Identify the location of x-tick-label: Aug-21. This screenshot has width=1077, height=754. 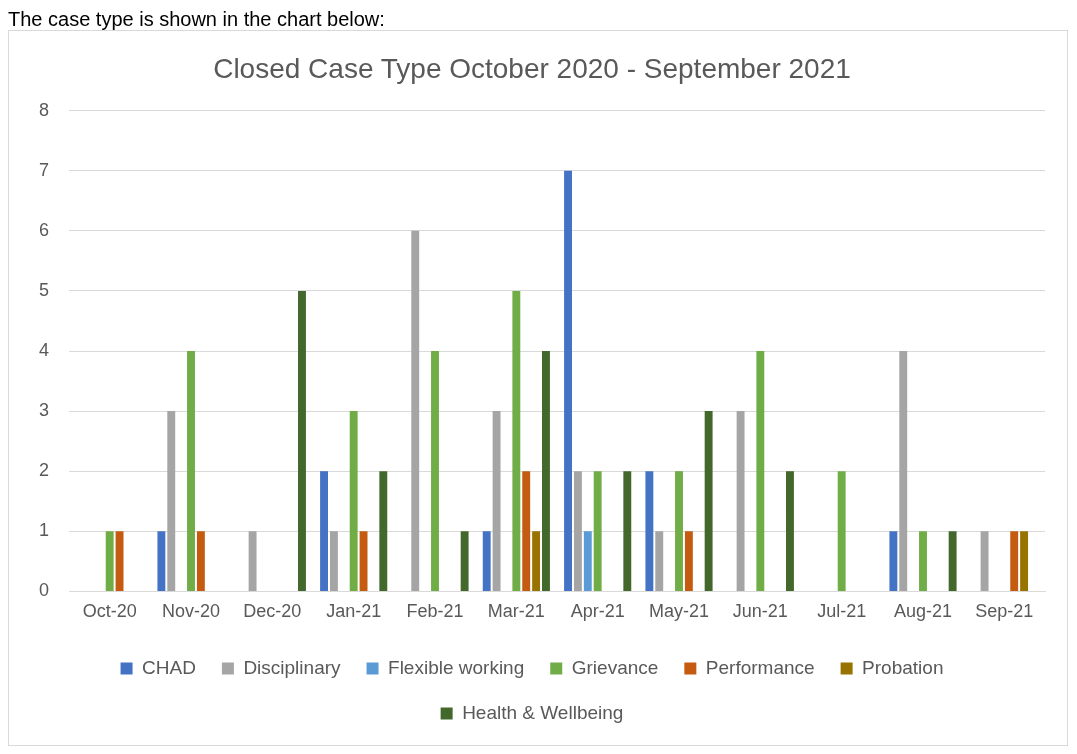
(923, 611).